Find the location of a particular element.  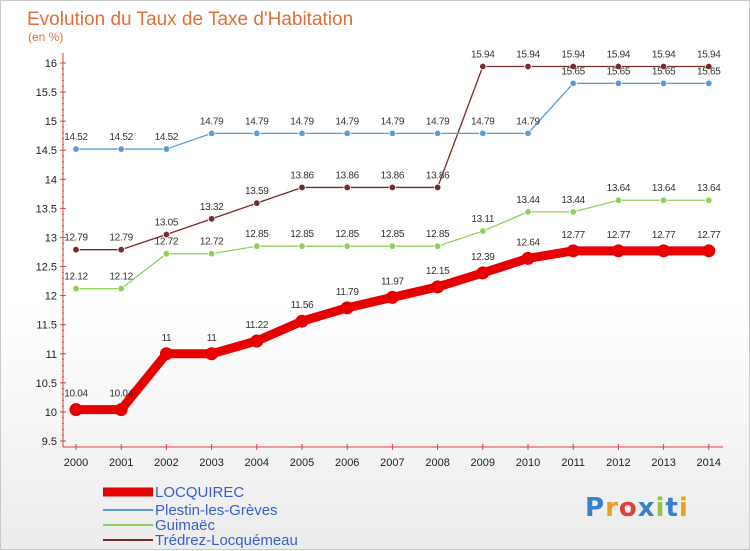

data-label: 12.15 is located at coordinates (438, 271).